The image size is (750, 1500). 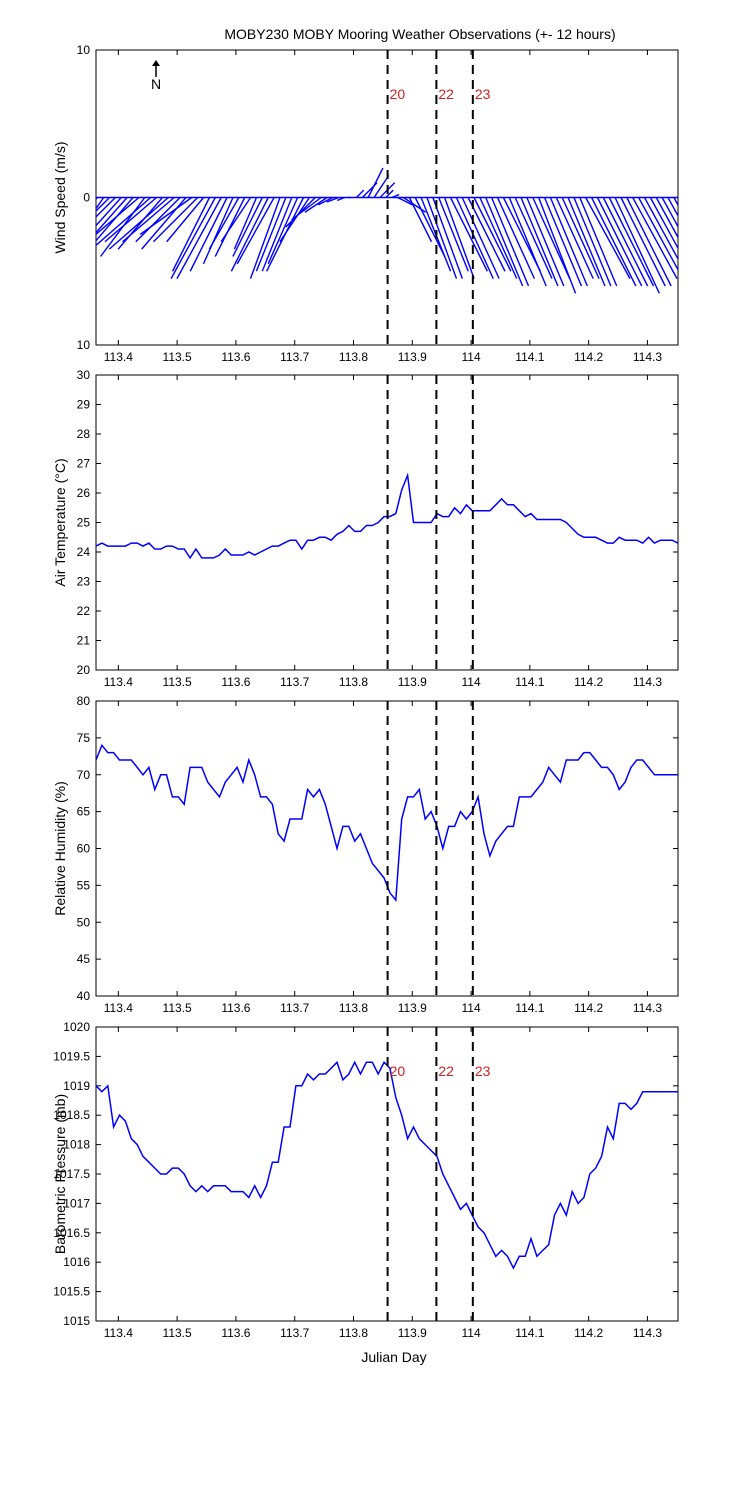 I want to click on y-tick-label: 60, so click(x=84, y=849).